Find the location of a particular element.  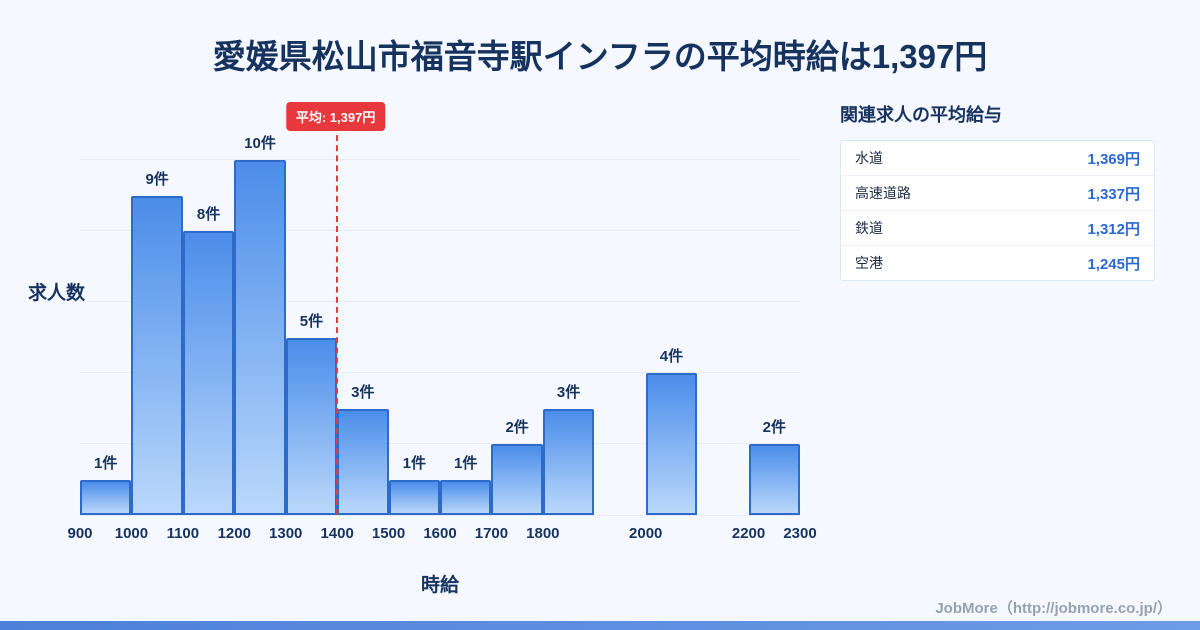

x-tick-label: 1400 is located at coordinates (337, 533).